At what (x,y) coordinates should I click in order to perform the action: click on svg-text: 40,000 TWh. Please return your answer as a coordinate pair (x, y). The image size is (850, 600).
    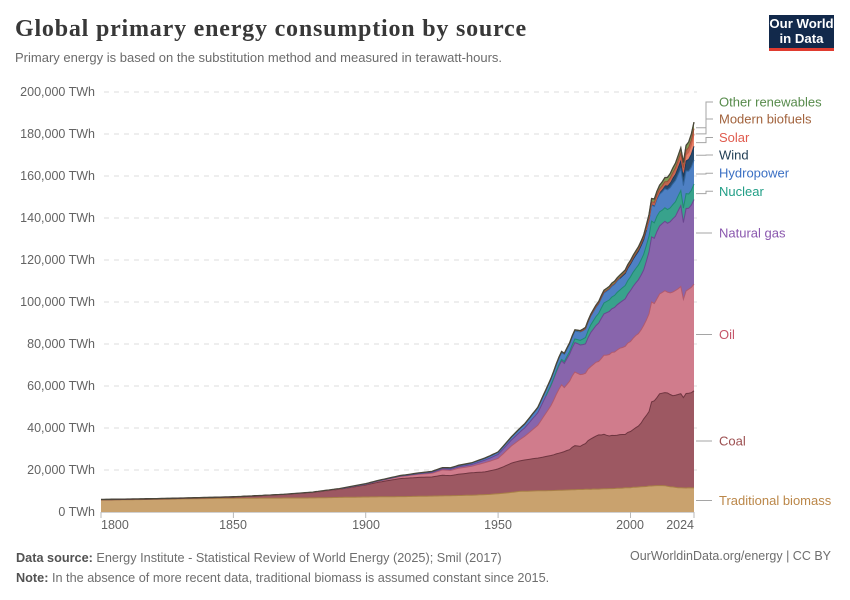
    Looking at the image, I should click on (61, 428).